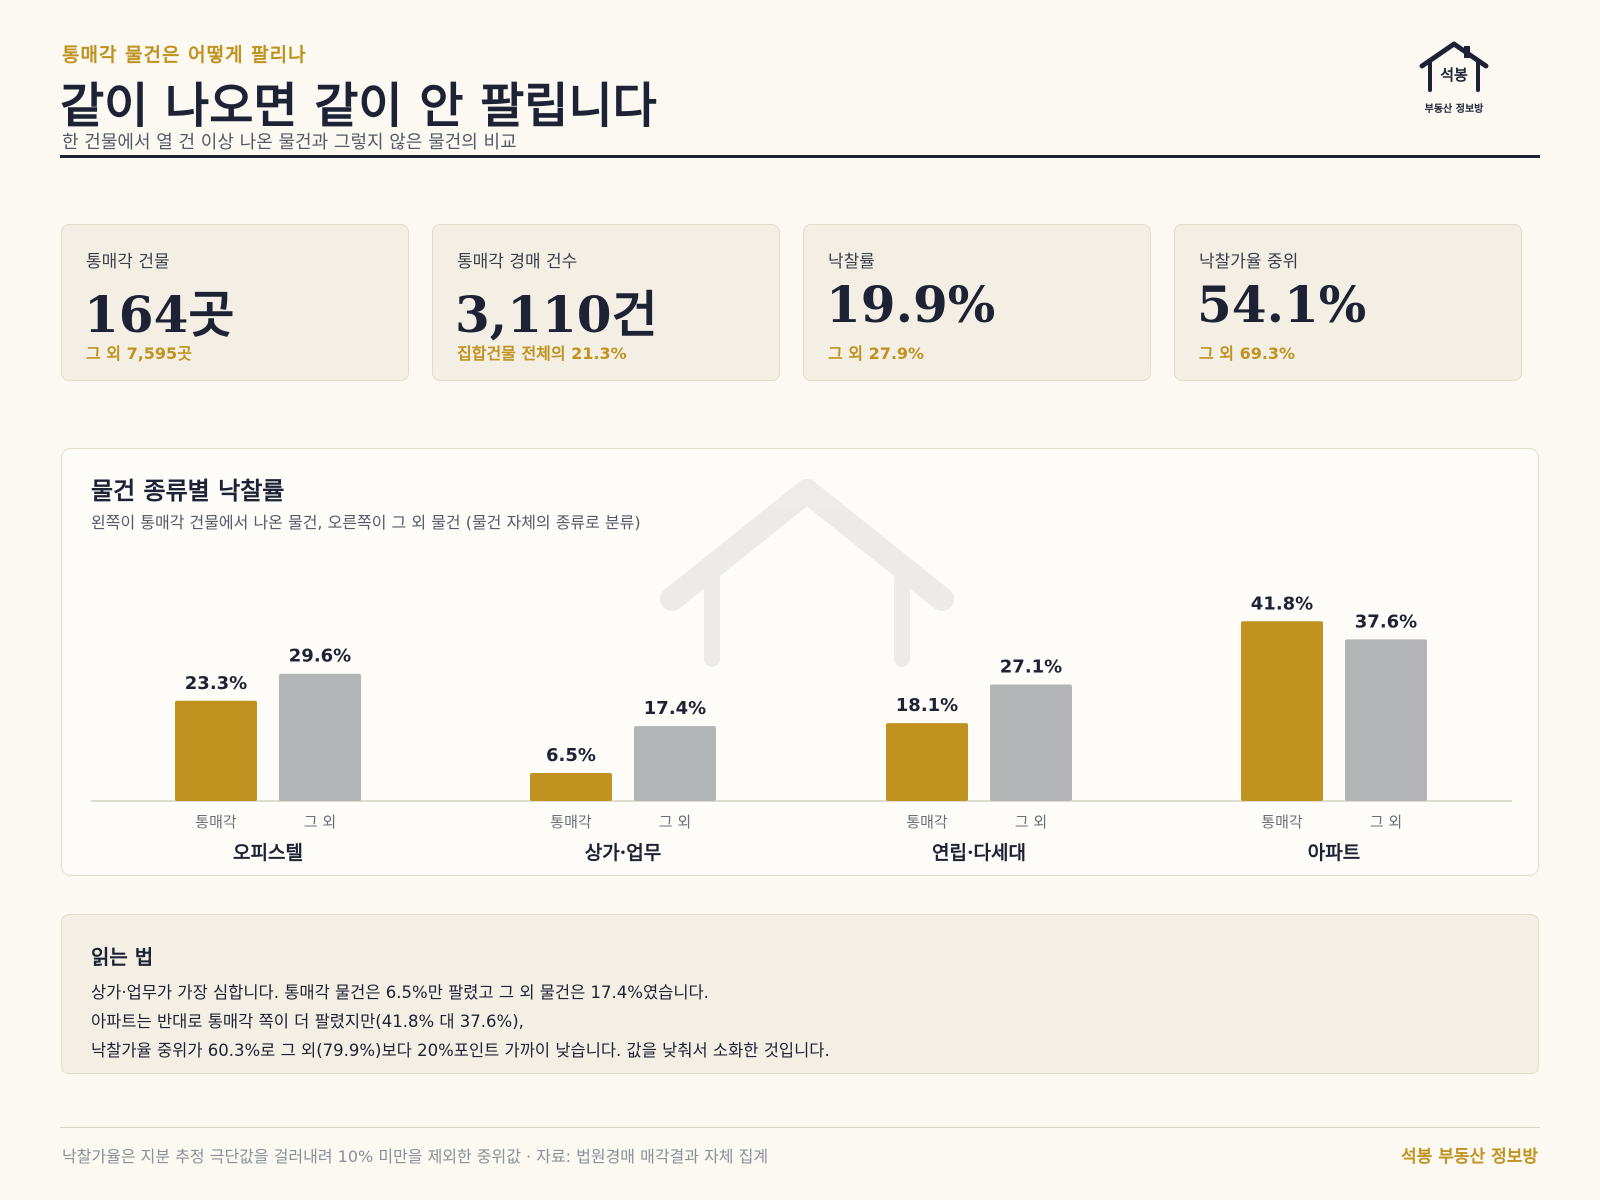 The width and height of the screenshot is (1600, 1200). Describe the element at coordinates (1454, 75) in the screenshot. I see `logo-name: 석봉` at that location.